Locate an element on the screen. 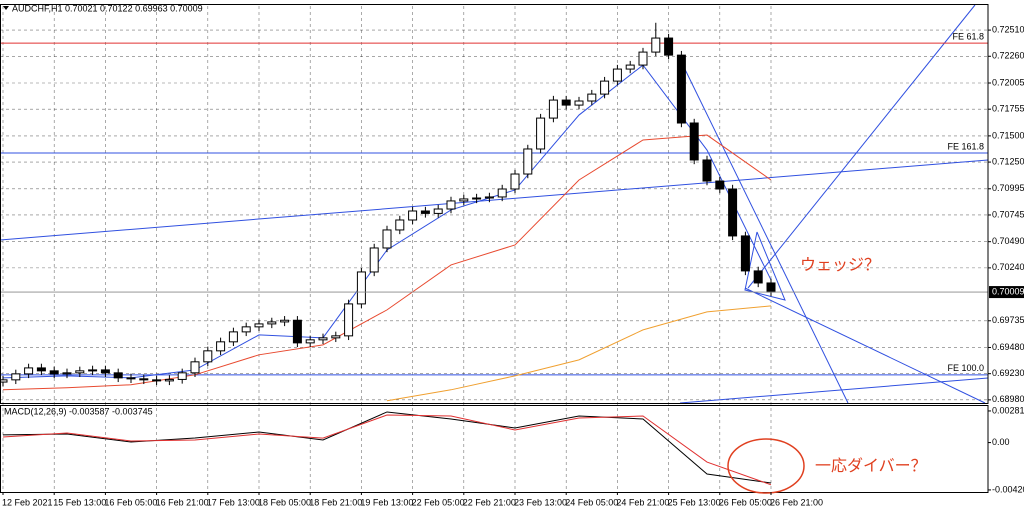 This screenshot has width=1024, height=513. x-tick-label: 26 Feb 05:00 is located at coordinates (745, 502).